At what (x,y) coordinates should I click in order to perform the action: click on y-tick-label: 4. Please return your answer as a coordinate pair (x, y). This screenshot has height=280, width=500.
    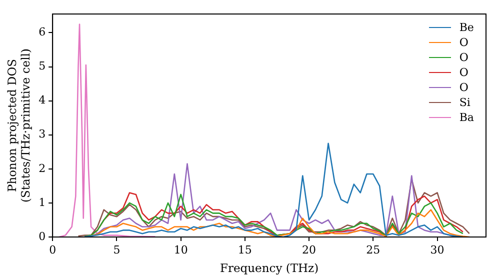
    Looking at the image, I should click on (42, 100).